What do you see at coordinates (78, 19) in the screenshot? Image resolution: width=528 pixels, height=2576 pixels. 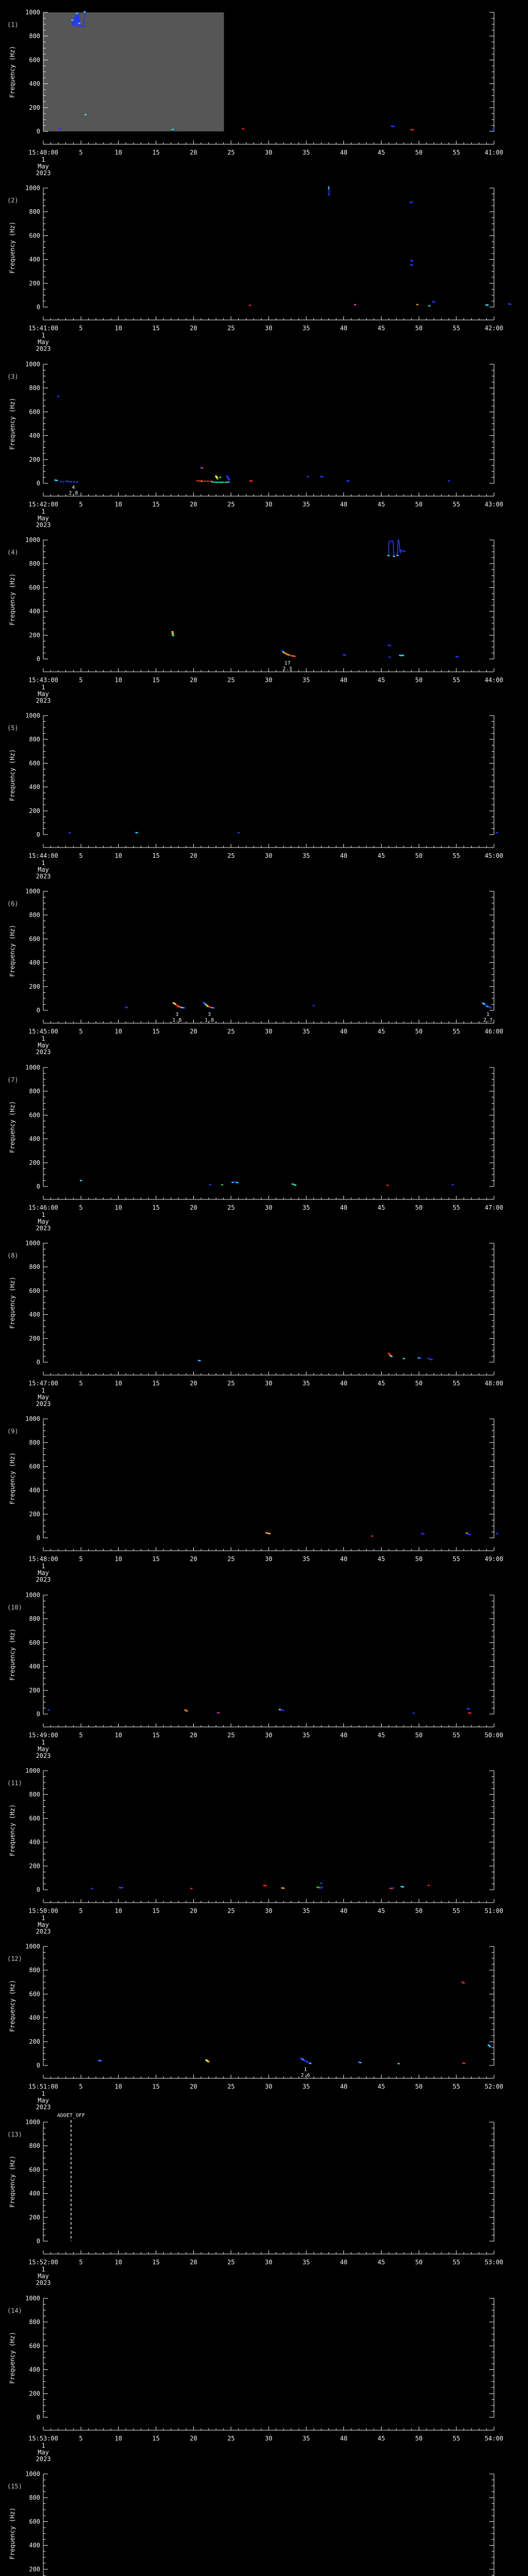 I see `detection-trace` at bounding box center [78, 19].